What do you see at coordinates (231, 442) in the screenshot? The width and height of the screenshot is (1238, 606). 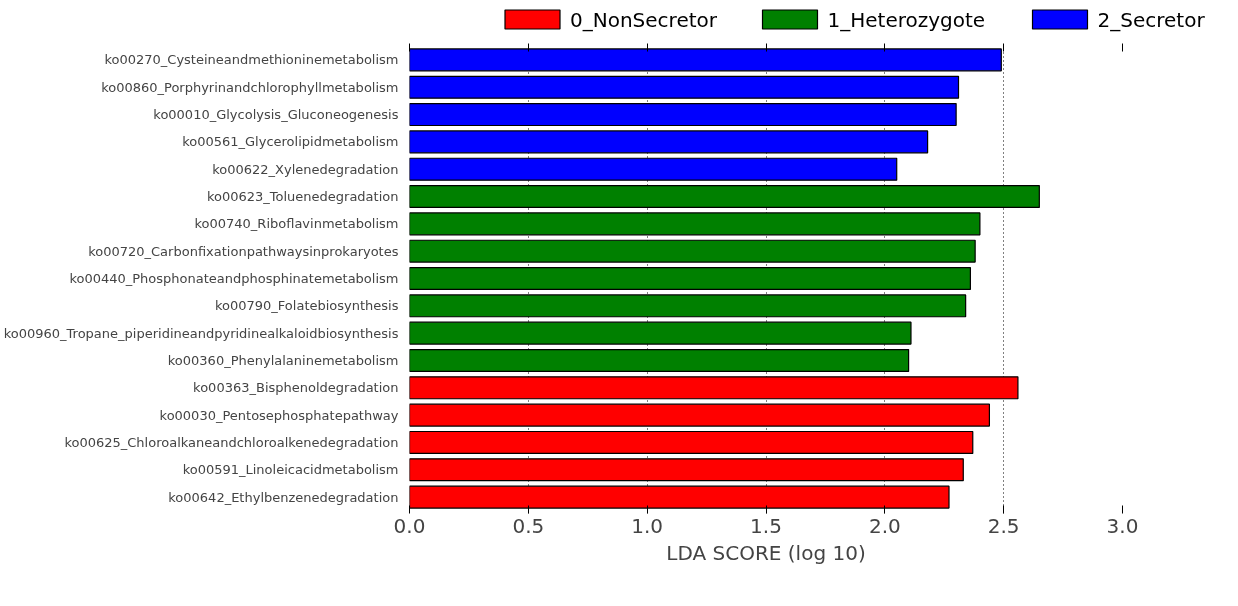 I see `y-tick-label: ko00625_Chloroalkaneandchloroalkenedegradation` at bounding box center [231, 442].